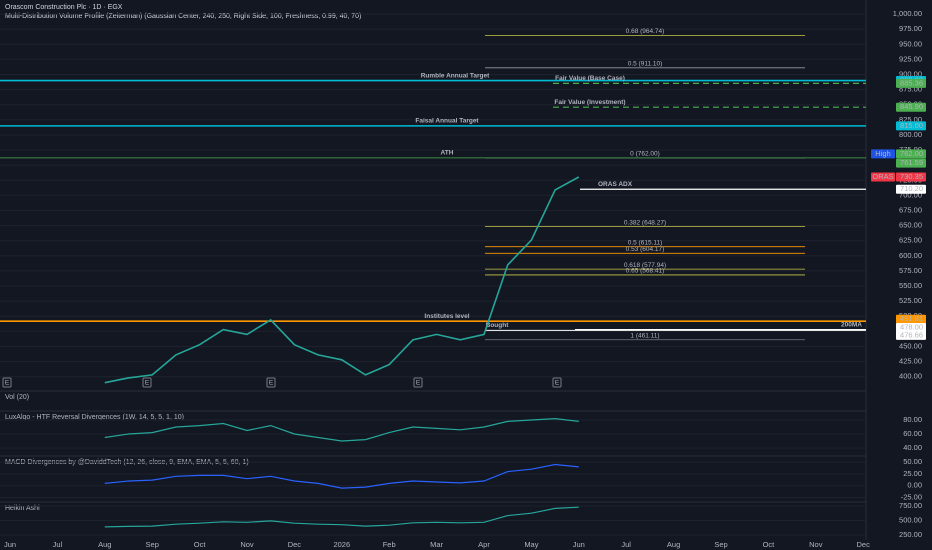 The image size is (932, 550). Describe the element at coordinates (910, 270) in the screenshot. I see `y-tick-label: 575.00` at that location.